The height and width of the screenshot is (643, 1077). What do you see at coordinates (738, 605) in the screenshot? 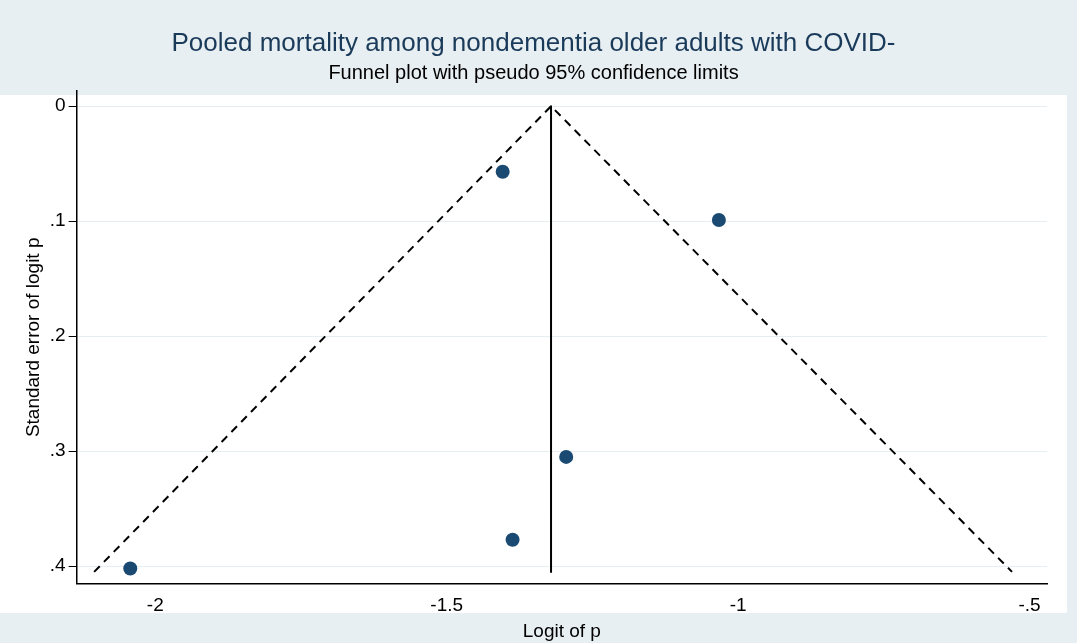
I see `x-tick-label: -1` at bounding box center [738, 605].